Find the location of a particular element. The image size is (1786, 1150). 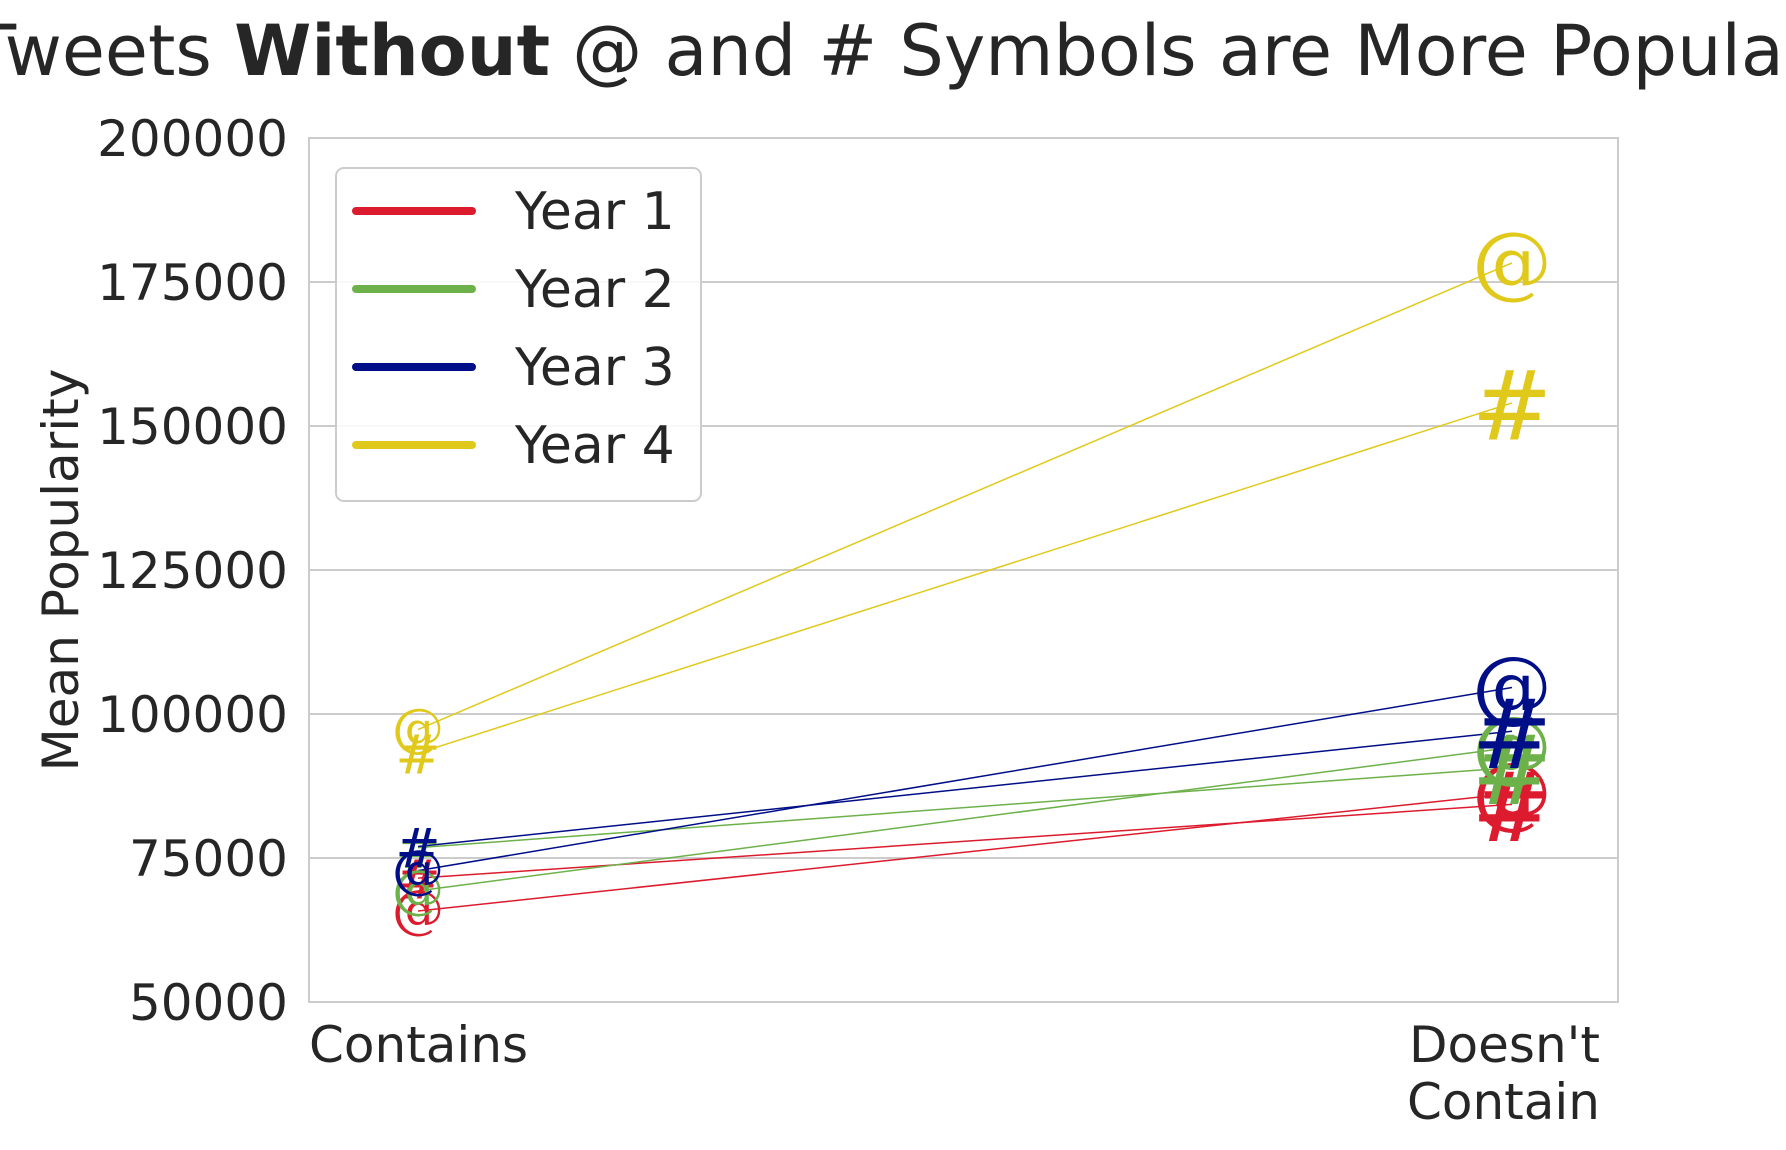

y-axis-title: Mean Popularity is located at coordinates (61, 570).